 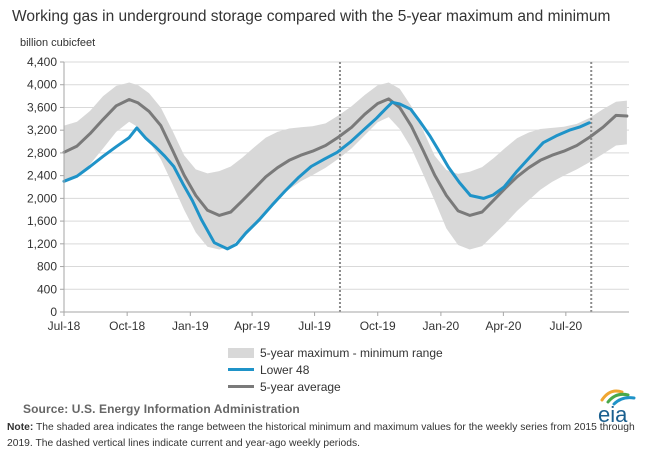 What do you see at coordinates (503, 326) in the screenshot?
I see `x-tick-label-7: Apr-20` at bounding box center [503, 326].